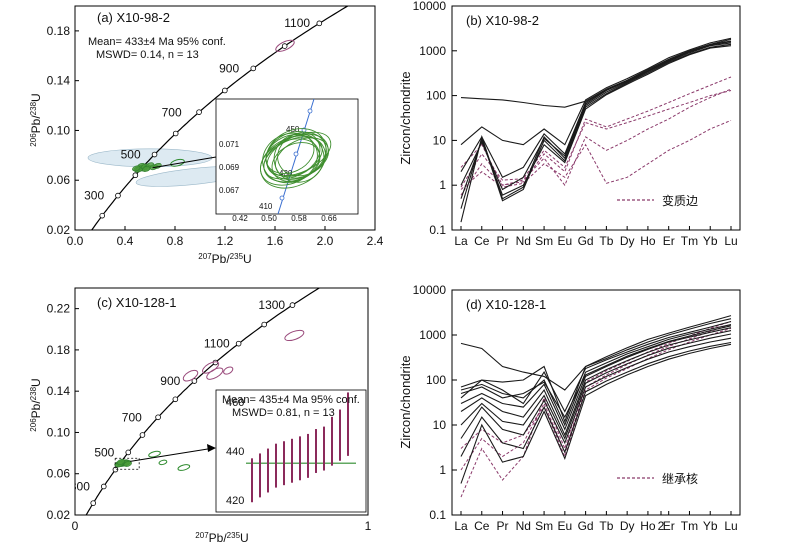  I want to click on x-tick-label: 2.0, so click(325, 241).